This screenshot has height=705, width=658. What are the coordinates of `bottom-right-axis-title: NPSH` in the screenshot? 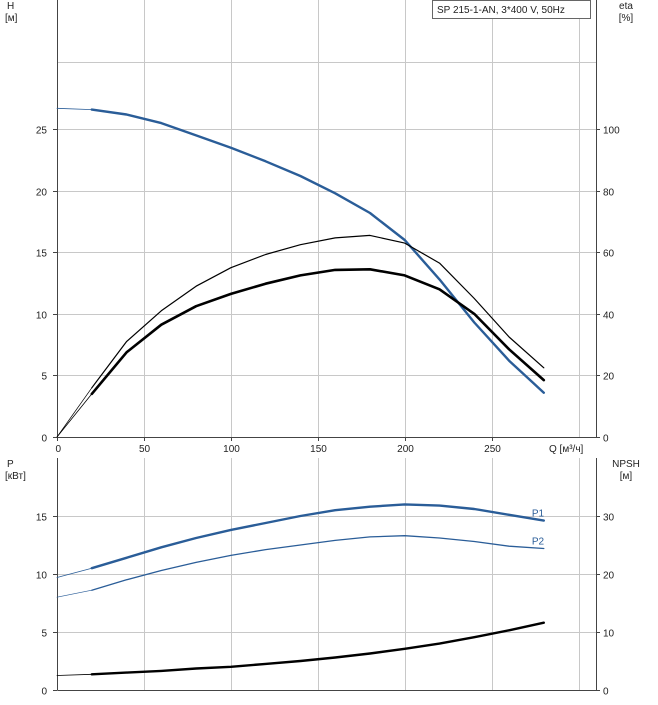 It's located at (626, 464).